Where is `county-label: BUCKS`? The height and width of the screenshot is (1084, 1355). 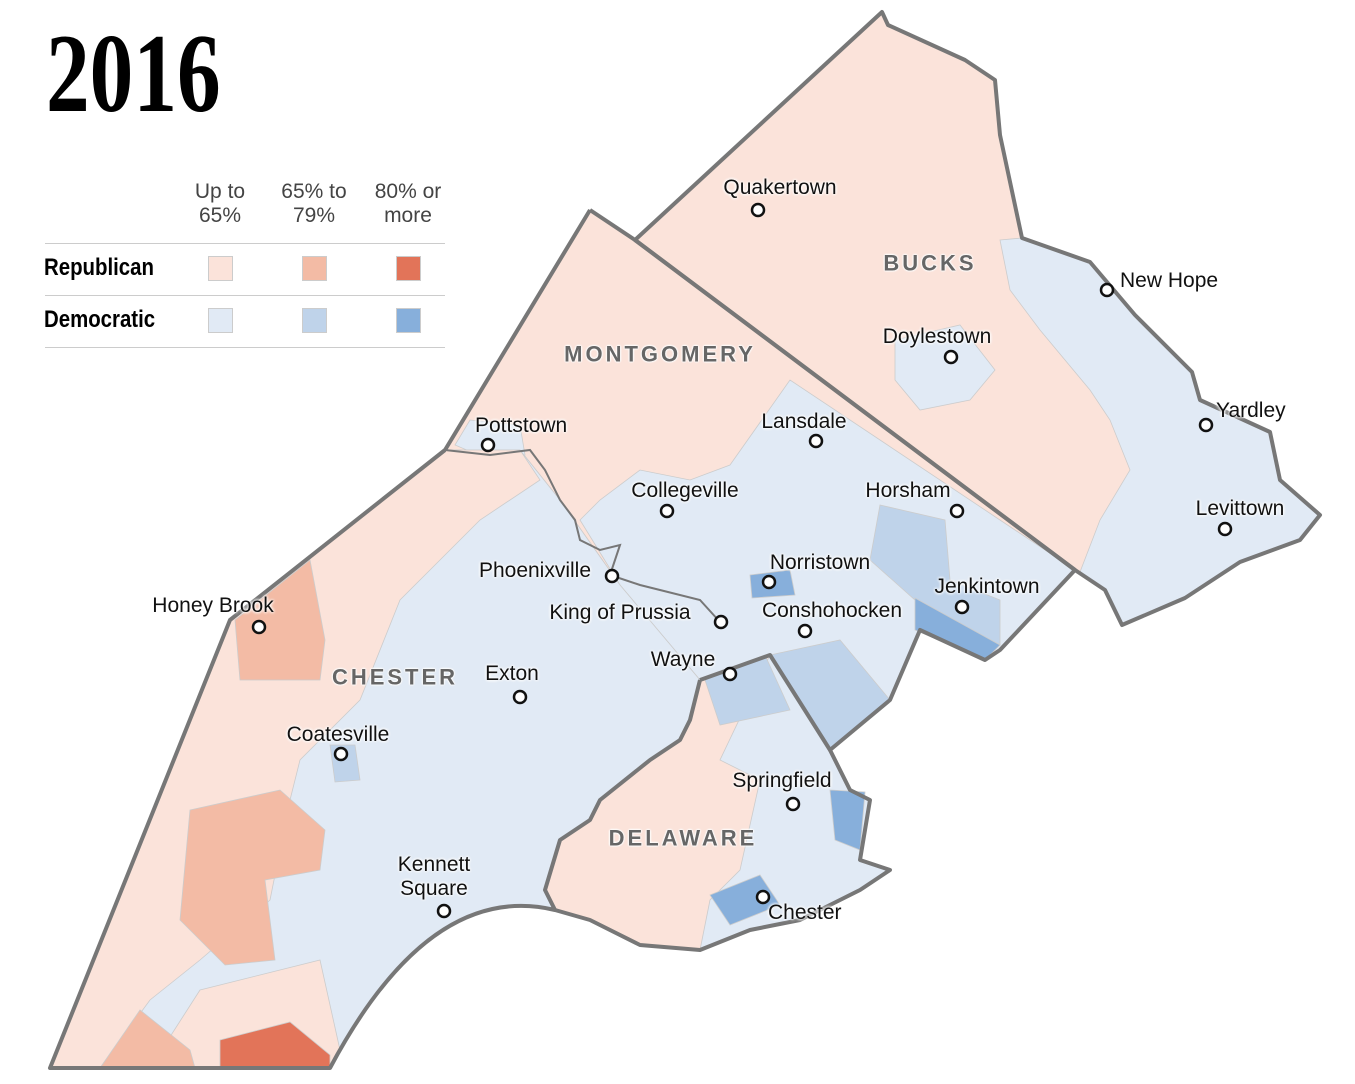
county-label: BUCKS is located at coordinates (930, 263).